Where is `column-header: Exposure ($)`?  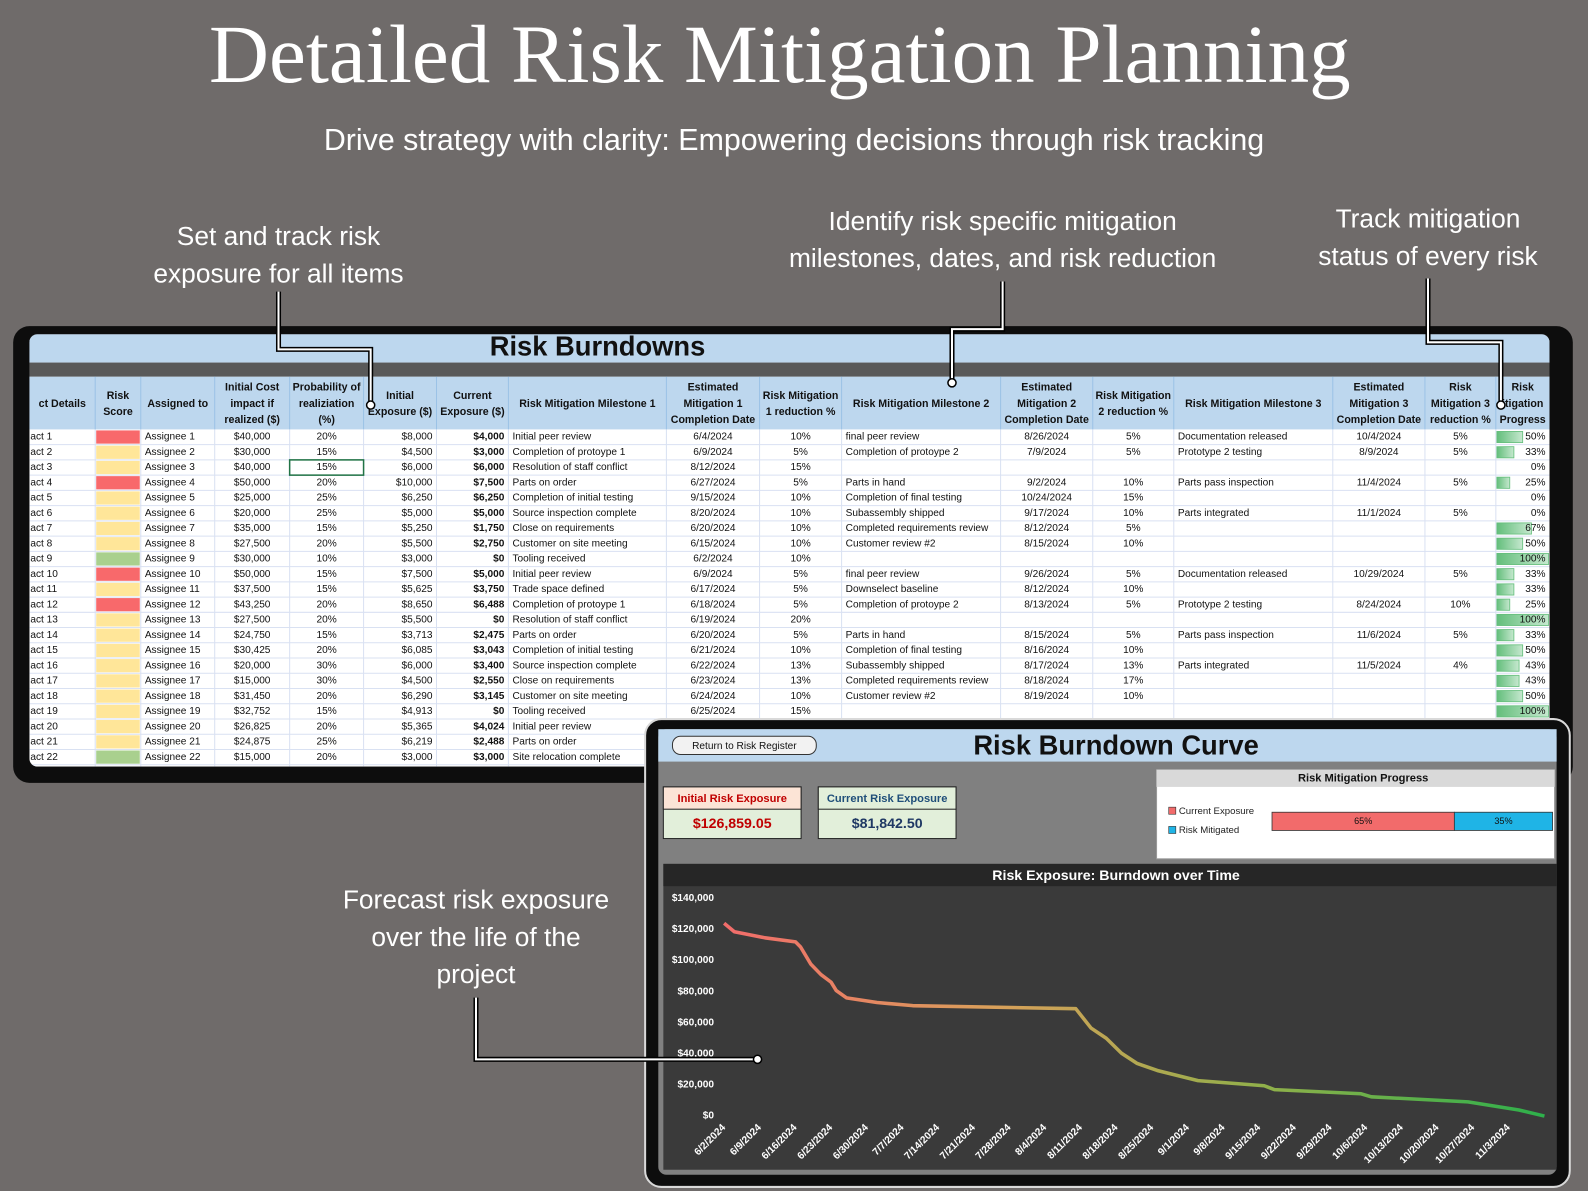 column-header: Exposure ($) is located at coordinates (400, 412).